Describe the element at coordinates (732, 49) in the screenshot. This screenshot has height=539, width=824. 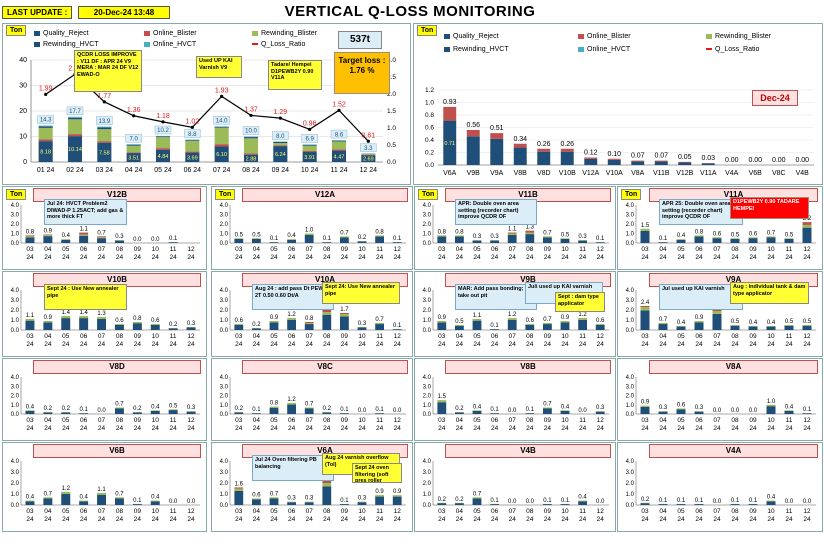
I see `legend-q-loss-ratio: Q_Loss_Ratio` at that location.